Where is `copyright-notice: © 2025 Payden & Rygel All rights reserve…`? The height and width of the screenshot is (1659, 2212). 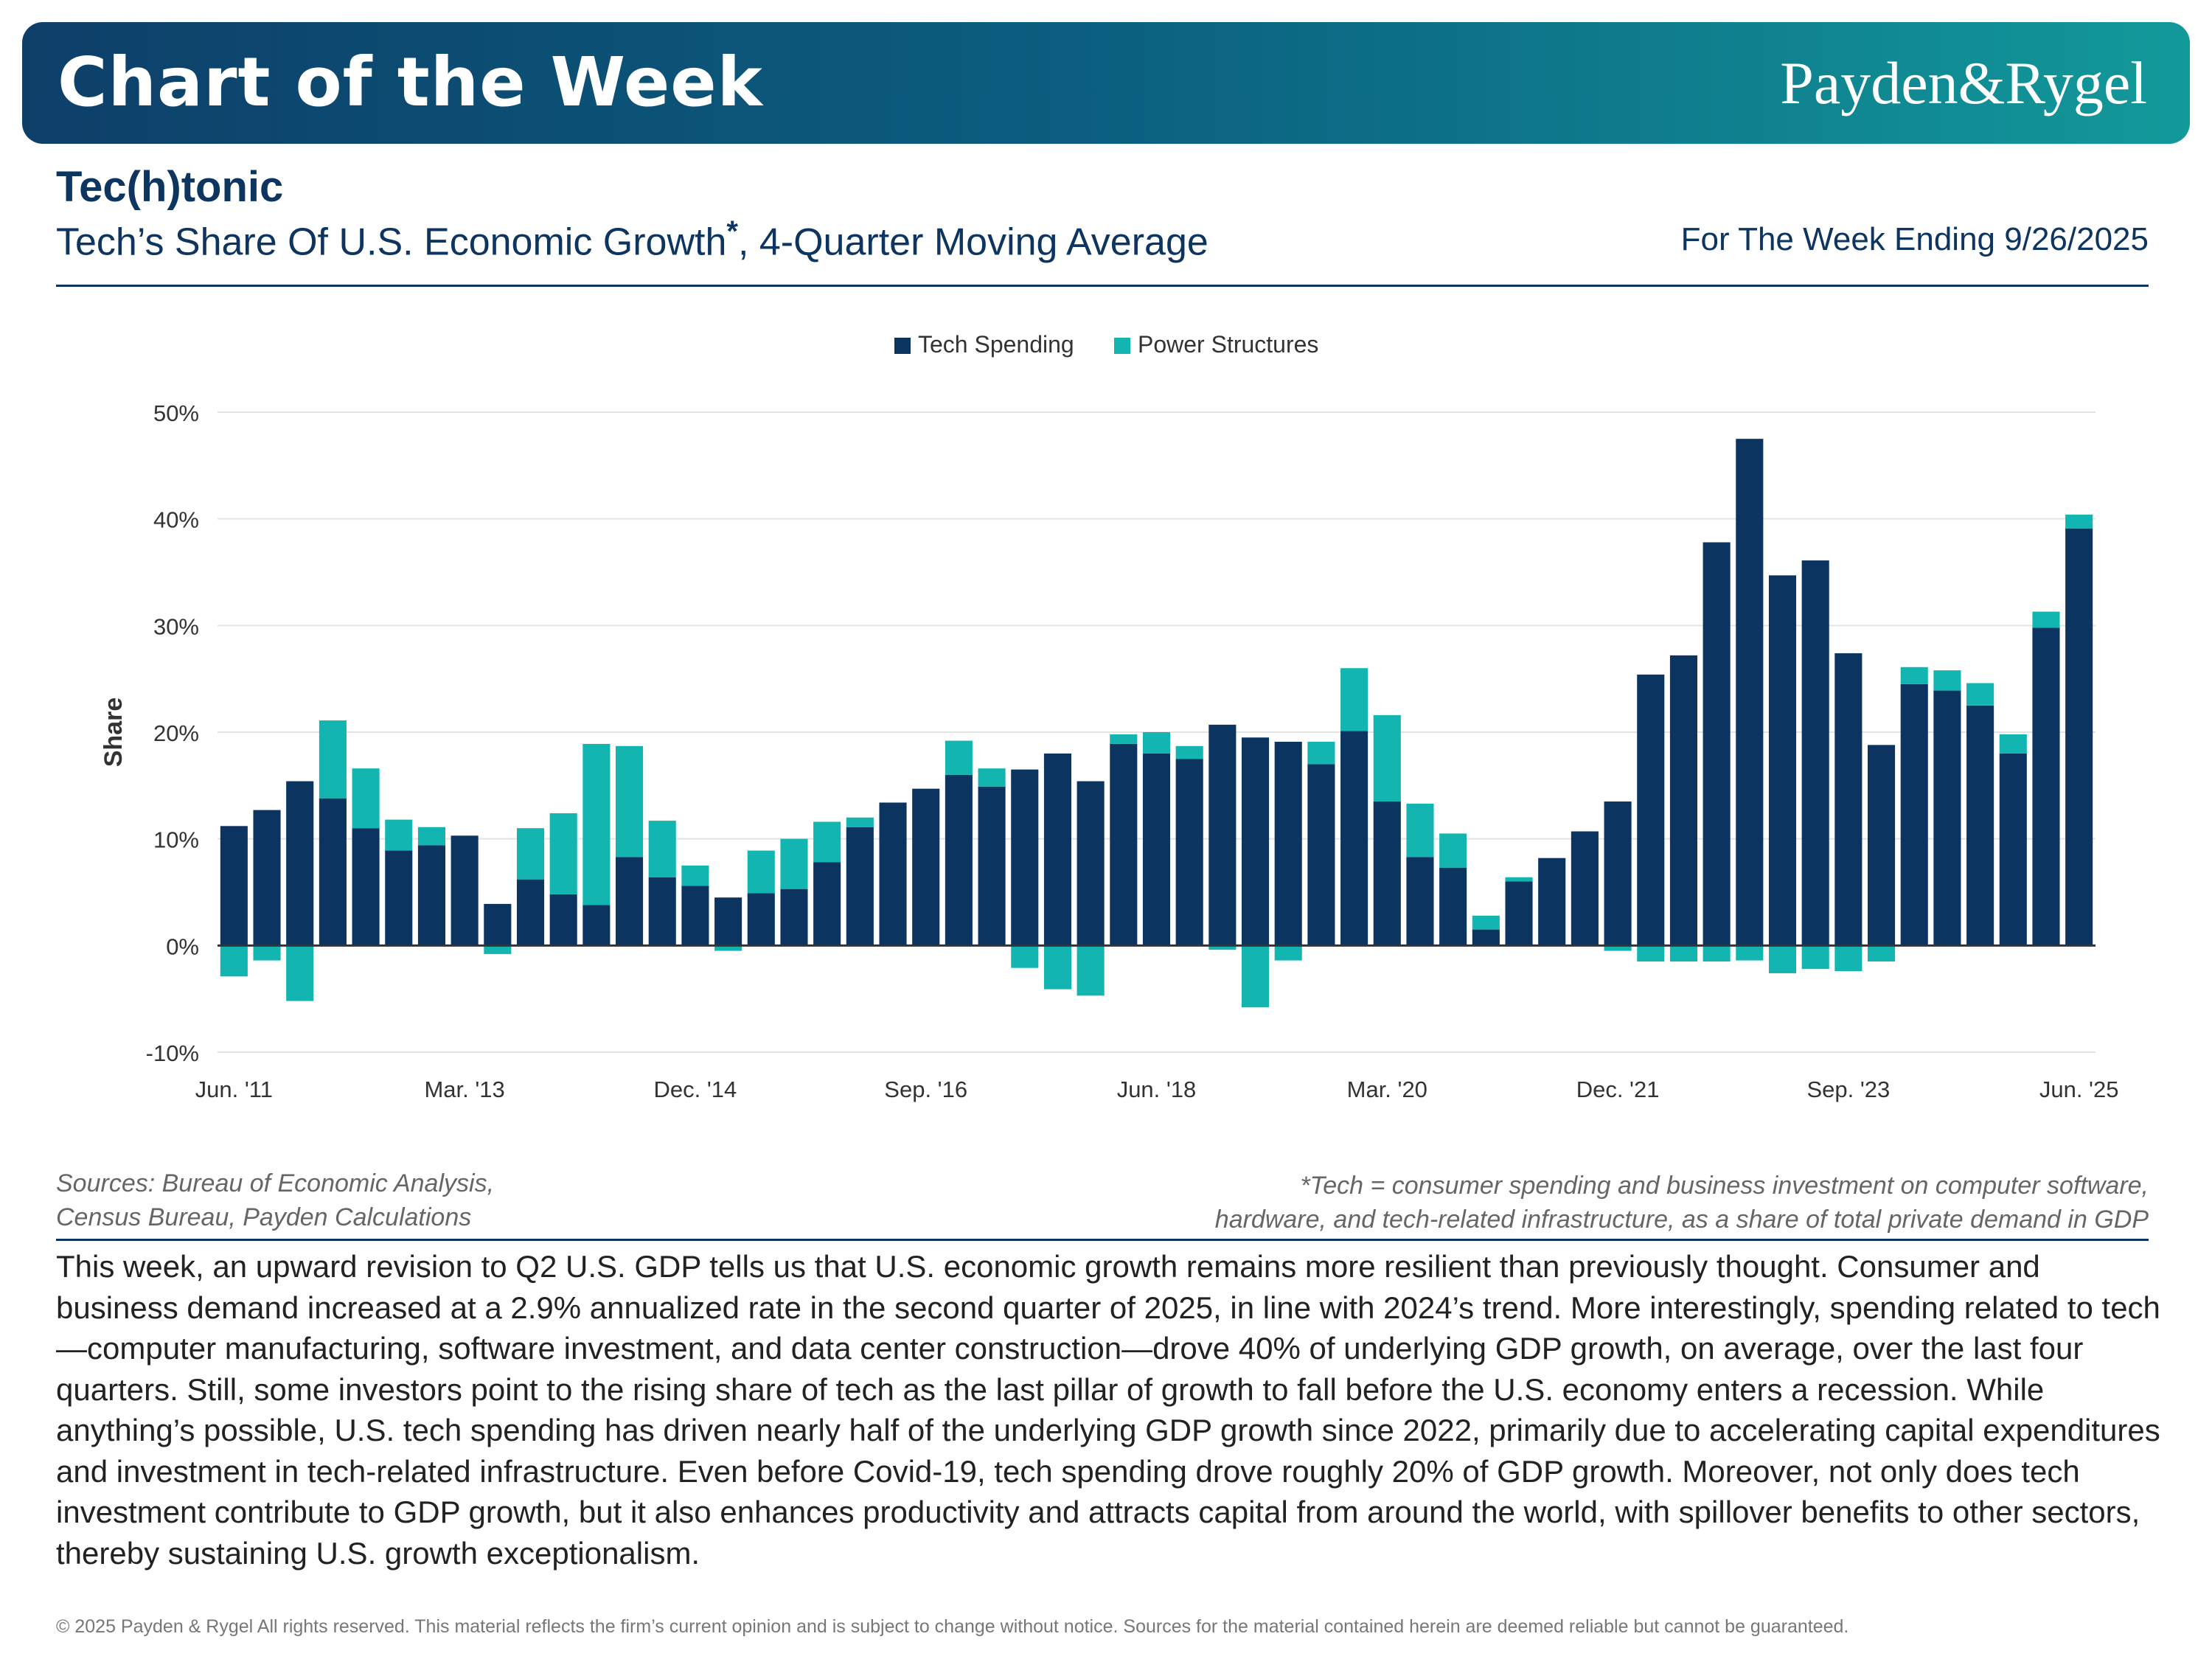 copyright-notice: © 2025 Payden & Rygel All rights reserve… is located at coordinates (952, 1626).